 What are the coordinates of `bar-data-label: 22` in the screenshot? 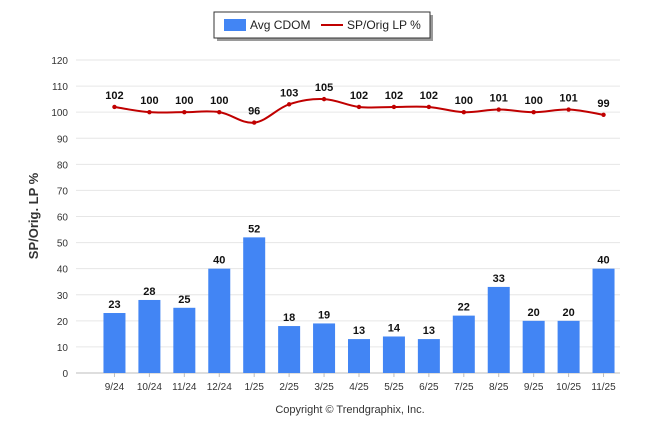 It's located at (464, 308).